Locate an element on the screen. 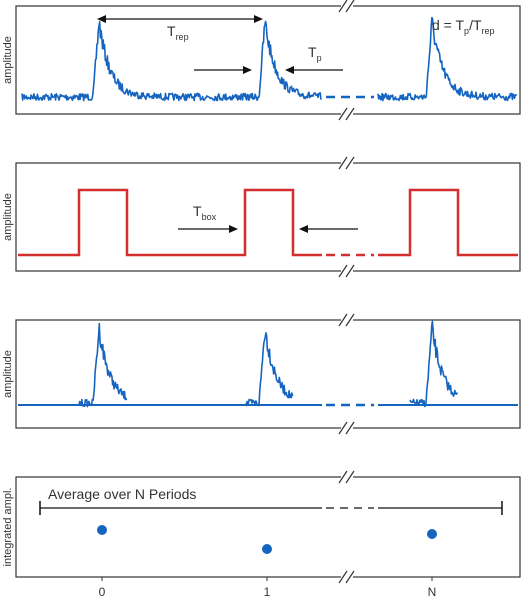 The width and height of the screenshot is (530, 604). tp-label: Tp is located at coordinates (315, 53).